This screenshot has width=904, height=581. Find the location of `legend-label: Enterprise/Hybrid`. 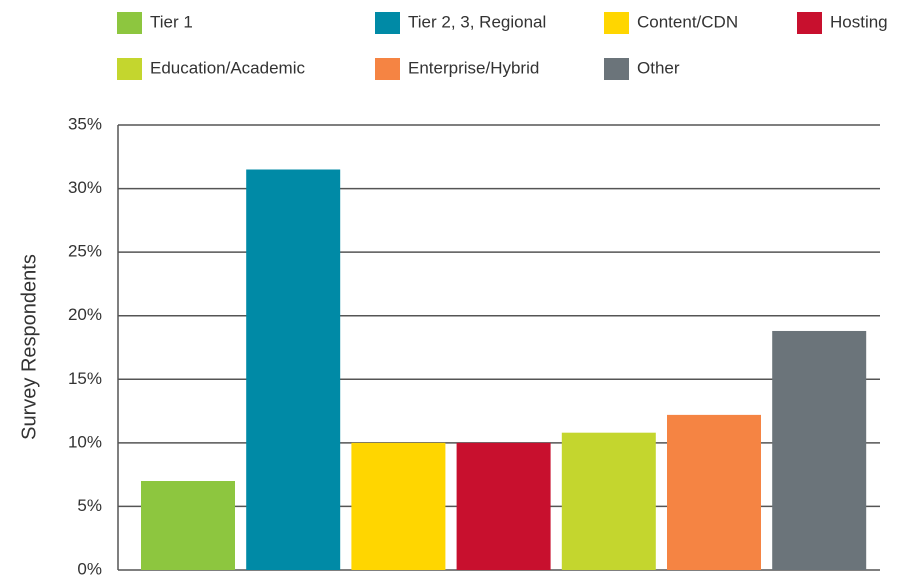

legend-label: Enterprise/Hybrid is located at coordinates (473, 67).